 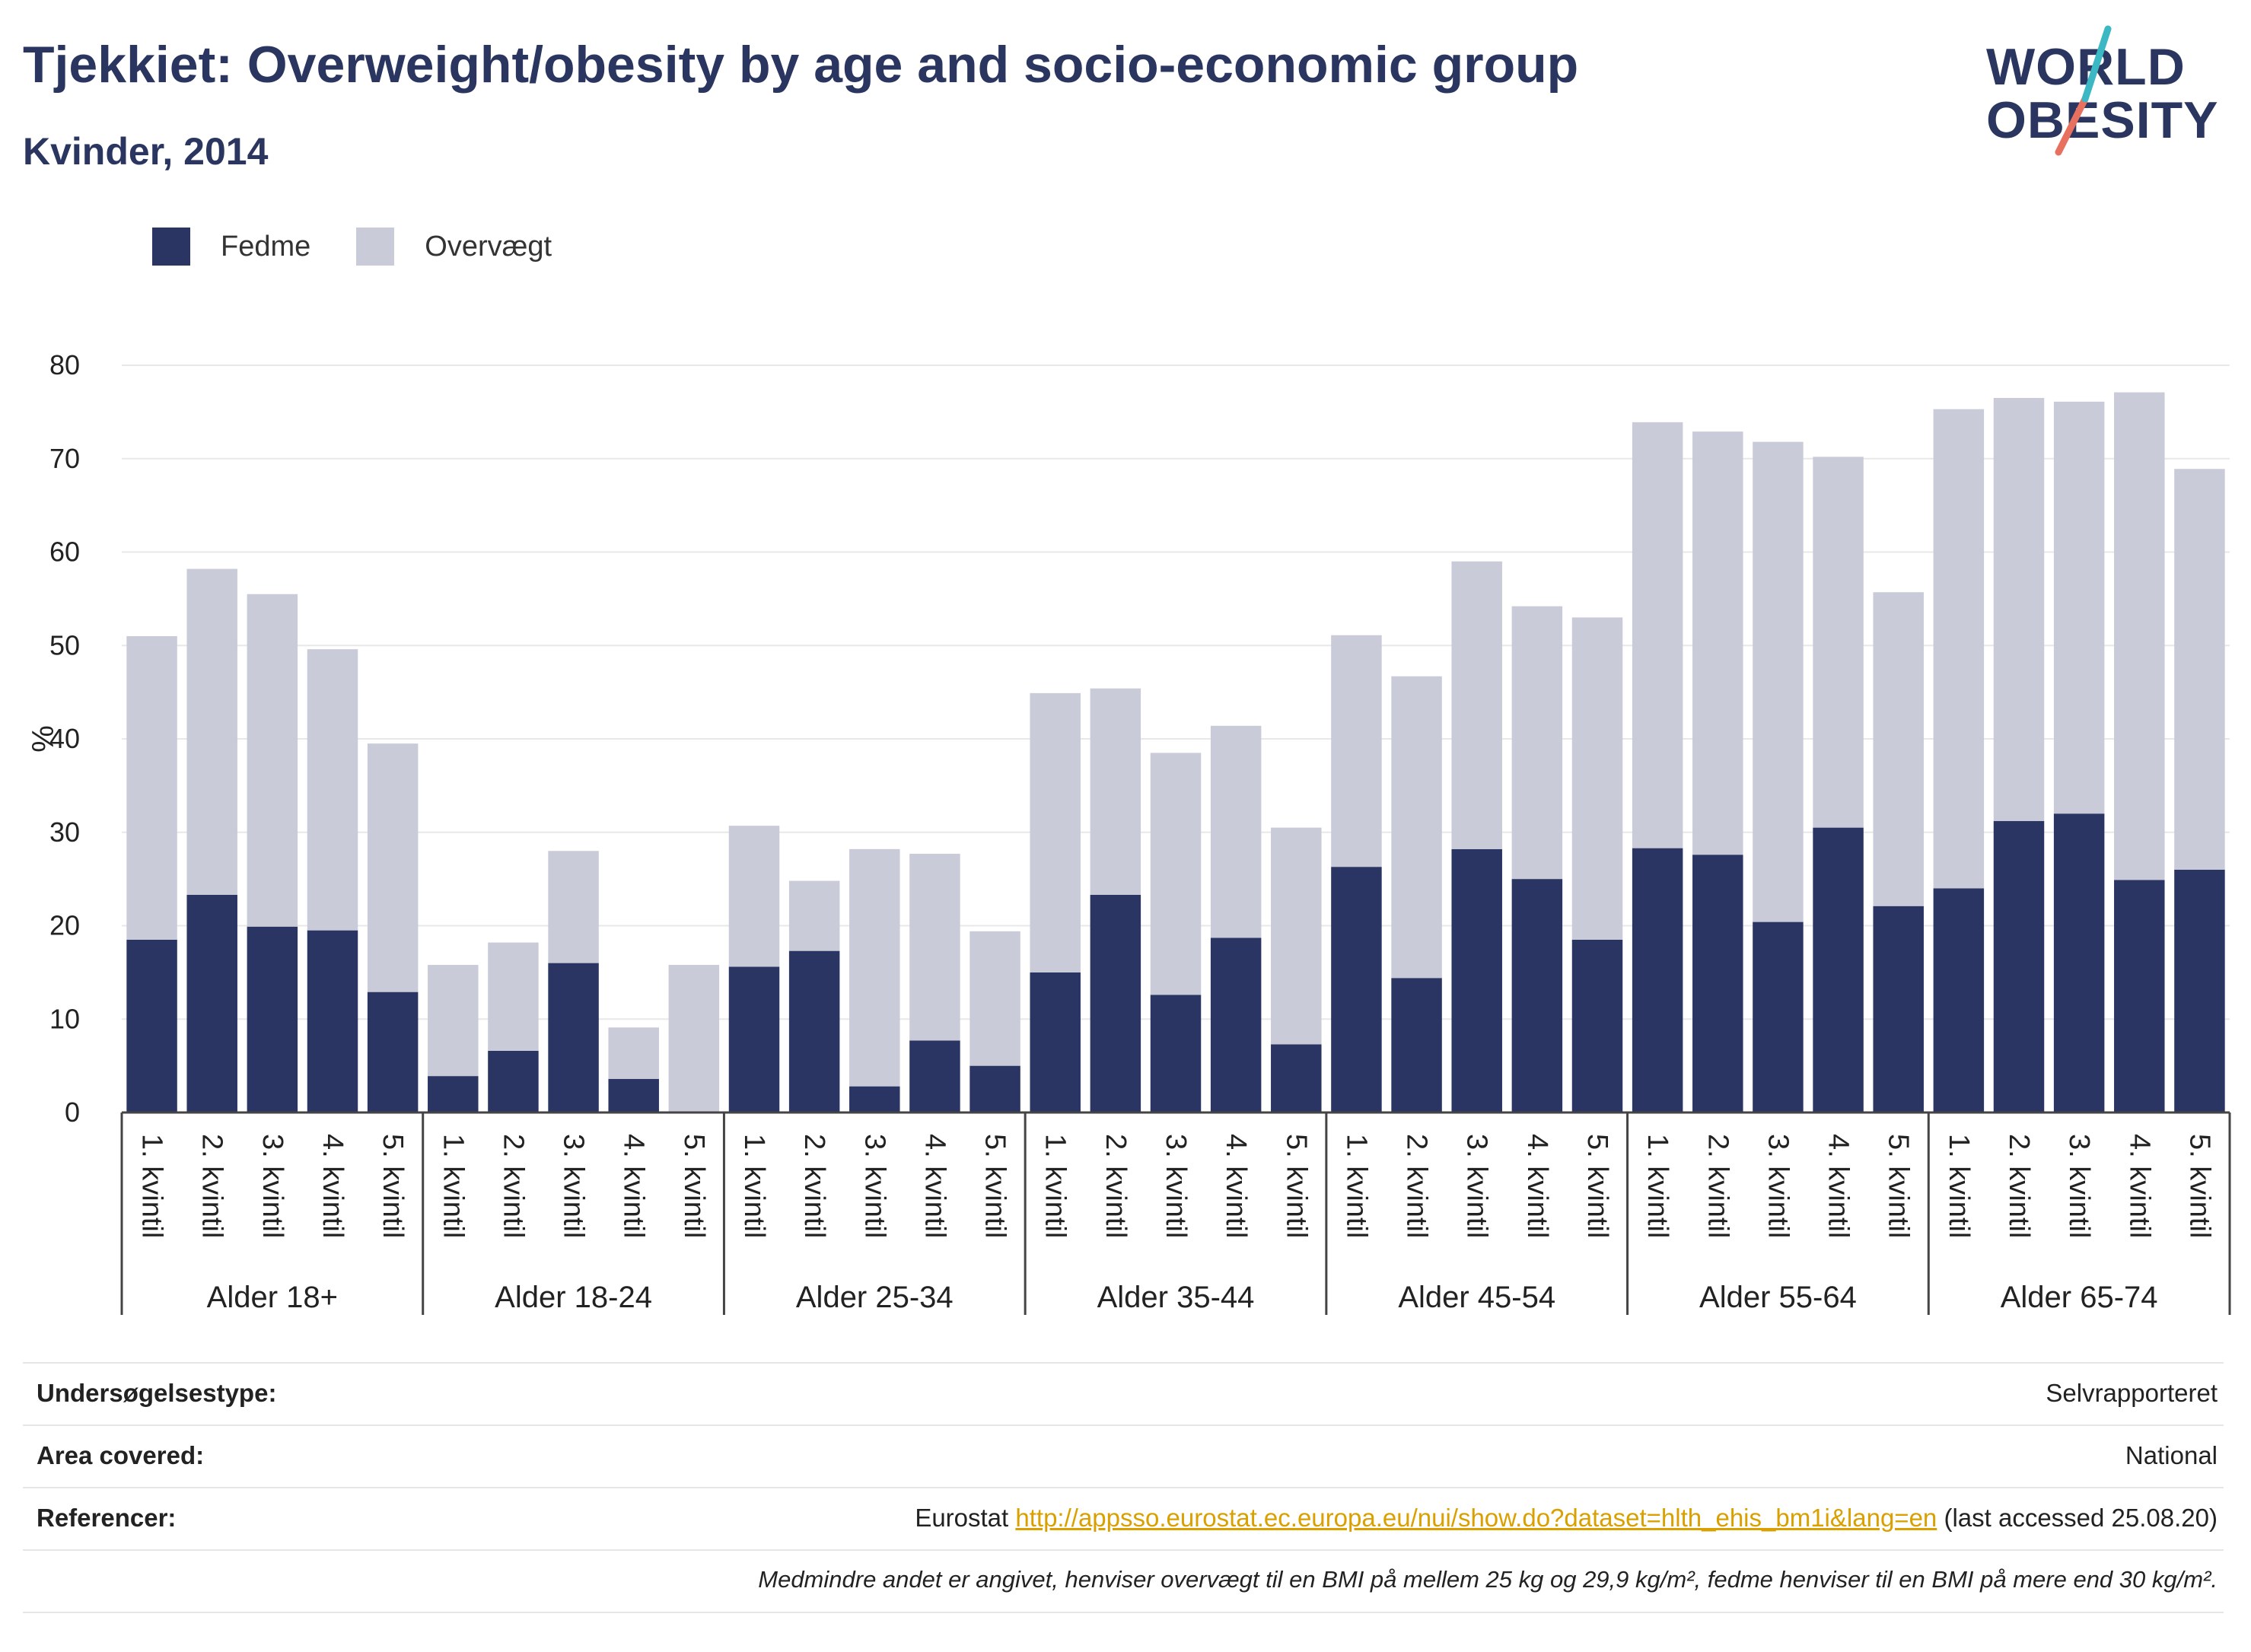 I want to click on y-tick-label: 70, so click(x=64, y=458).